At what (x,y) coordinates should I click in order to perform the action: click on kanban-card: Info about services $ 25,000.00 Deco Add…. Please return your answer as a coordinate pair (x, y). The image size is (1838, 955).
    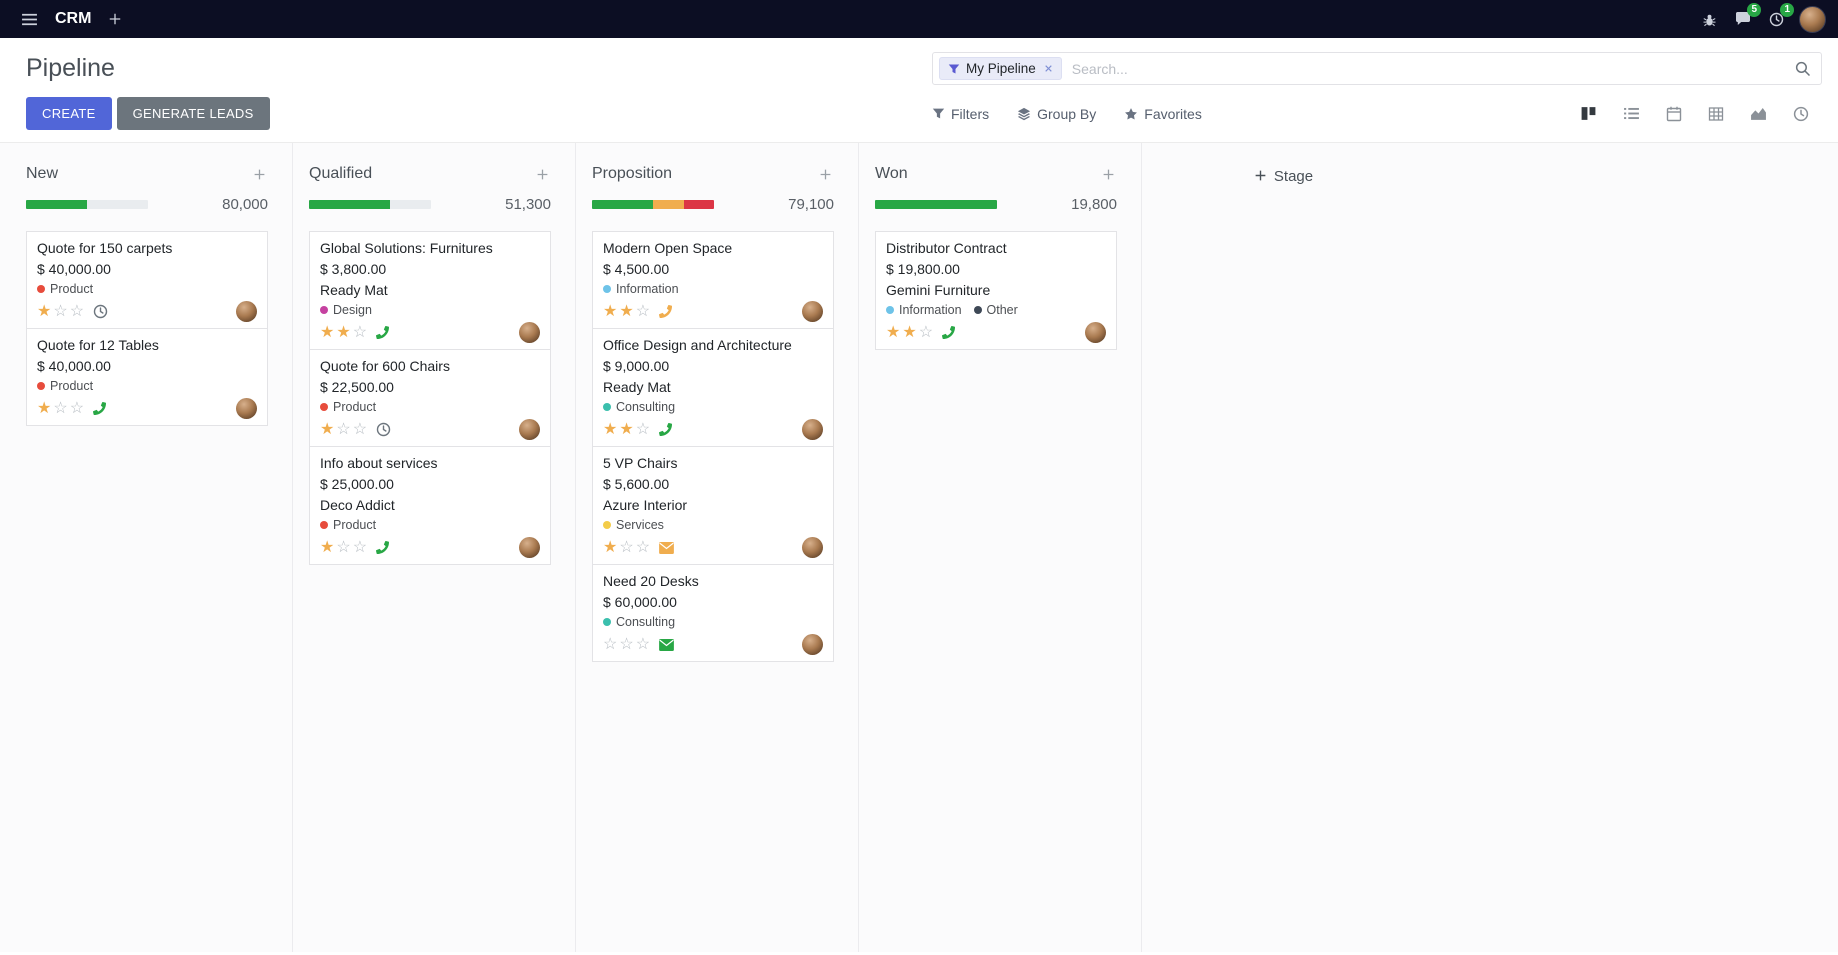
    Looking at the image, I should click on (430, 505).